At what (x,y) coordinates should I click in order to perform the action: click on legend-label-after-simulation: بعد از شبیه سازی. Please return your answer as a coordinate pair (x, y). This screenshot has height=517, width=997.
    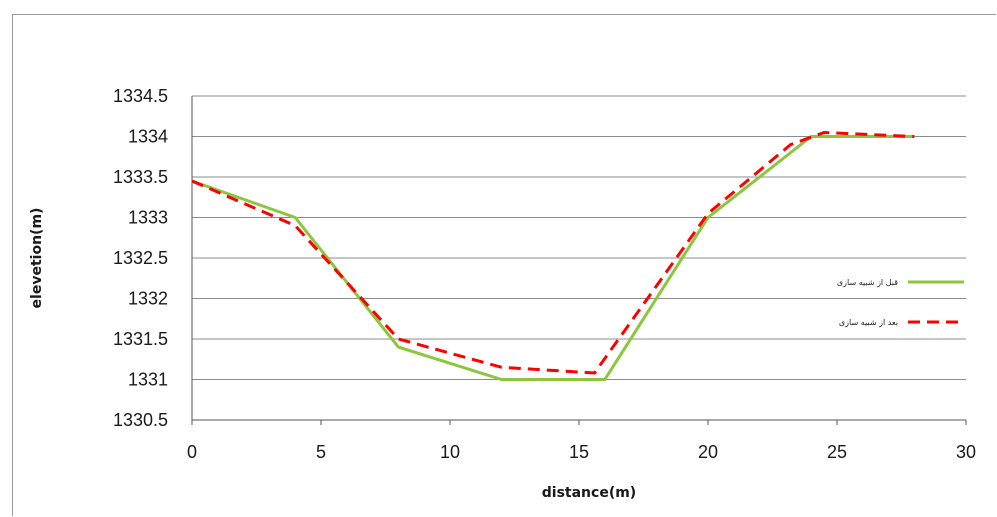
    Looking at the image, I should click on (868, 322).